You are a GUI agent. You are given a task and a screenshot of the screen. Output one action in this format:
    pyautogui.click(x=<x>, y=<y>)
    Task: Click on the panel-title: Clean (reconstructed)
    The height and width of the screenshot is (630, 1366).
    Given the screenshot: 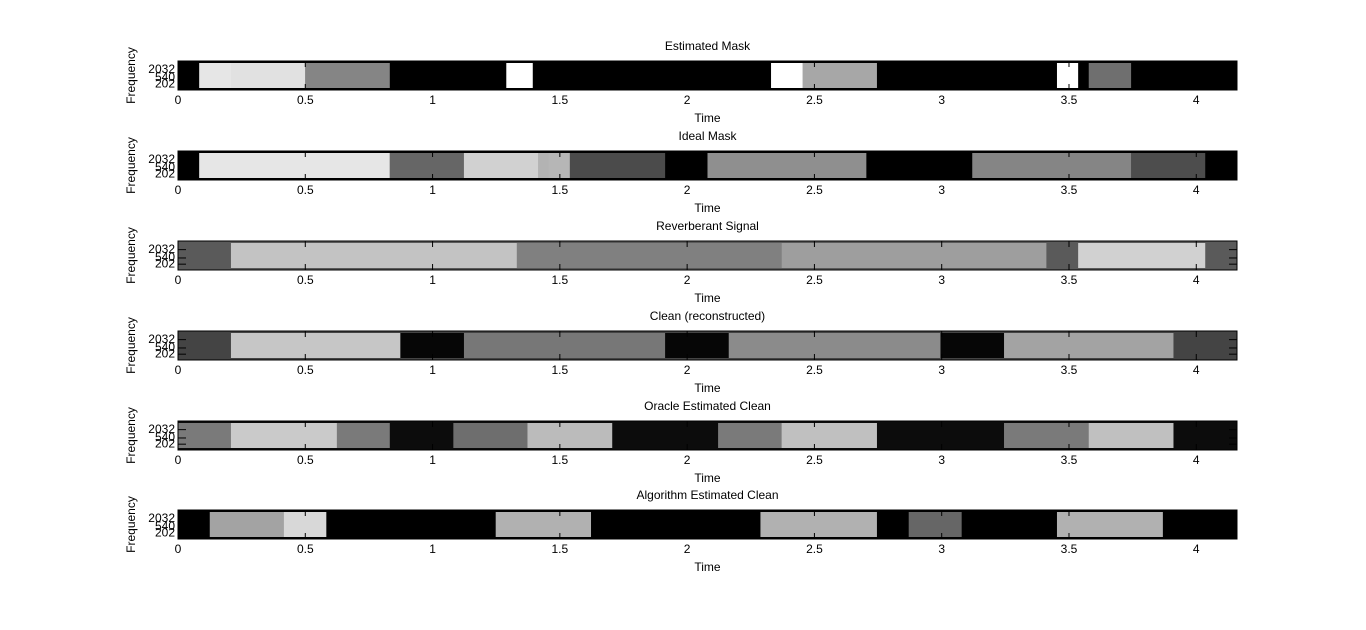 What is the action you would take?
    pyautogui.click(x=707, y=316)
    